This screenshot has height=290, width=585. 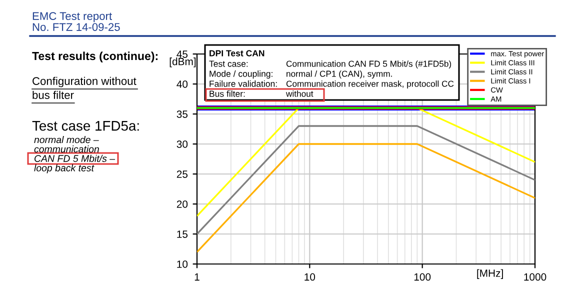 I want to click on annotation: normal / CP1 (CAN), symm., so click(x=339, y=74).